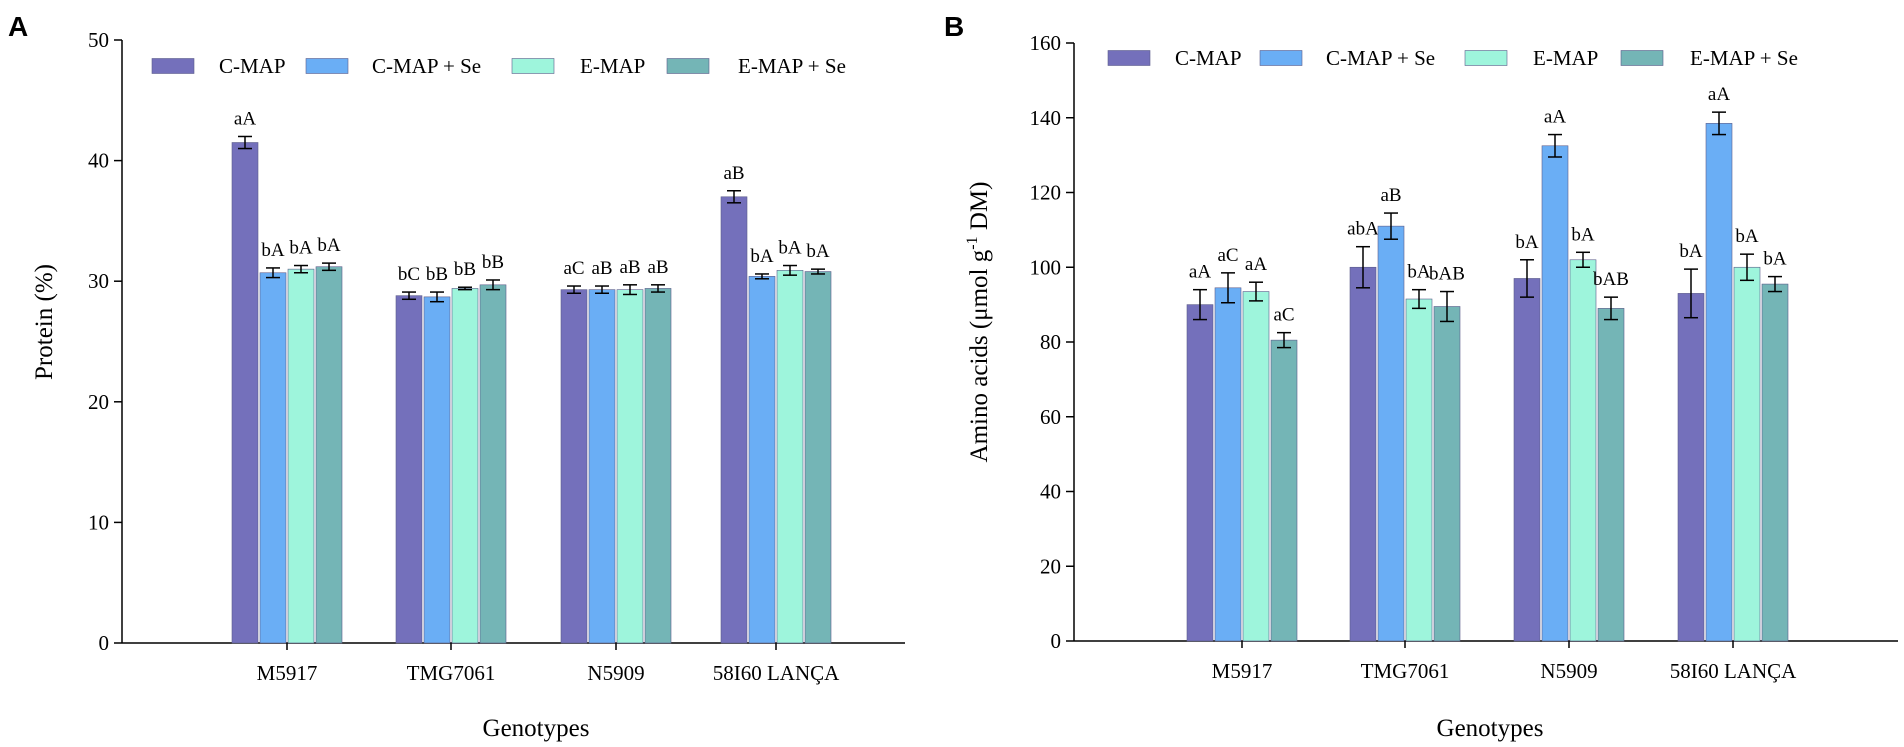 The height and width of the screenshot is (747, 1904). Describe the element at coordinates (245, 118) in the screenshot. I see `panel-a-significance-label: aA` at that location.